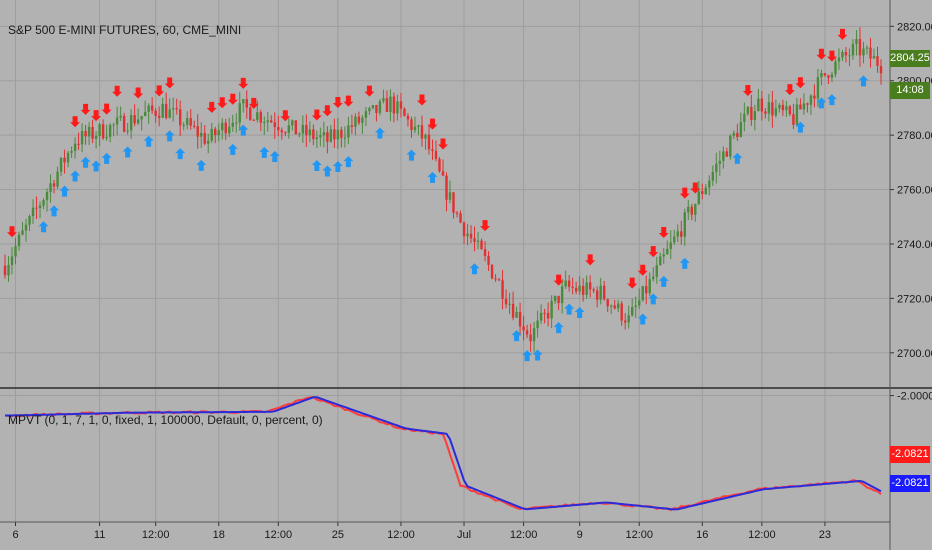 The image size is (932, 550). Describe the element at coordinates (910, 483) in the screenshot. I see `indicator-blue-tag: -2.0821` at that location.